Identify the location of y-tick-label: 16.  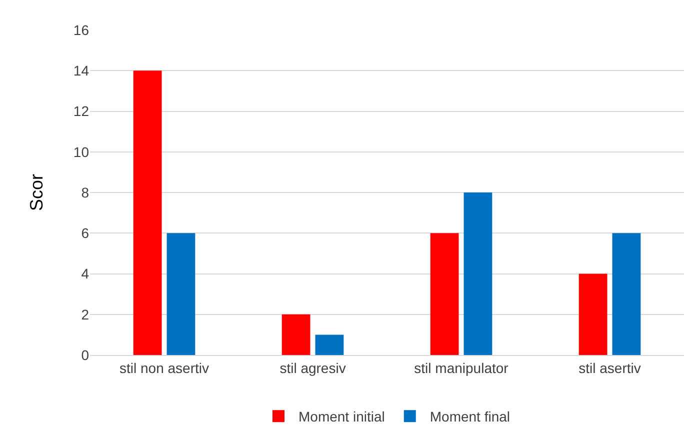
(81, 30).